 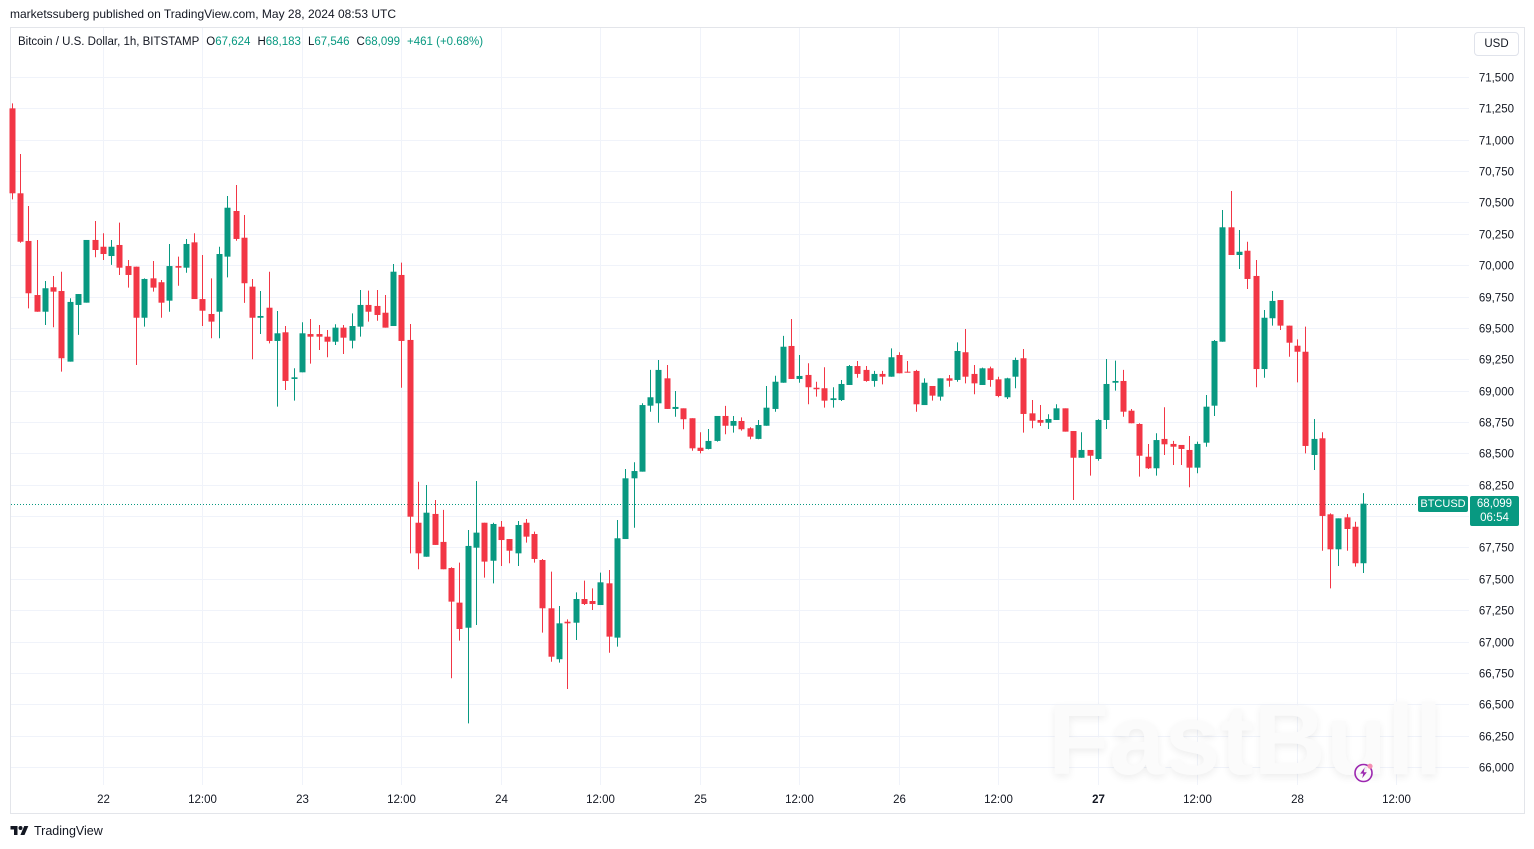 What do you see at coordinates (600, 800) in the screenshot?
I see `time-axis-label: 12:00` at bounding box center [600, 800].